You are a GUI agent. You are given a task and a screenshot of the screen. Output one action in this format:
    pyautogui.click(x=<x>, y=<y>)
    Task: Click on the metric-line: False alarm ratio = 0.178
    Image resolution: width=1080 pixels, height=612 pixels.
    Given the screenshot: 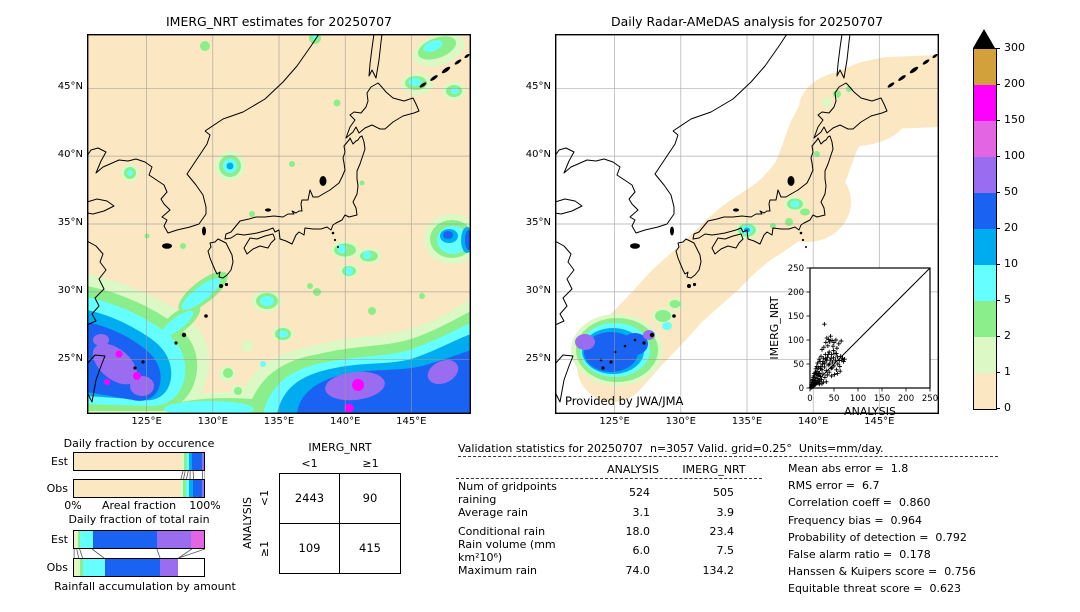 What is the action you would take?
    pyautogui.click(x=859, y=555)
    